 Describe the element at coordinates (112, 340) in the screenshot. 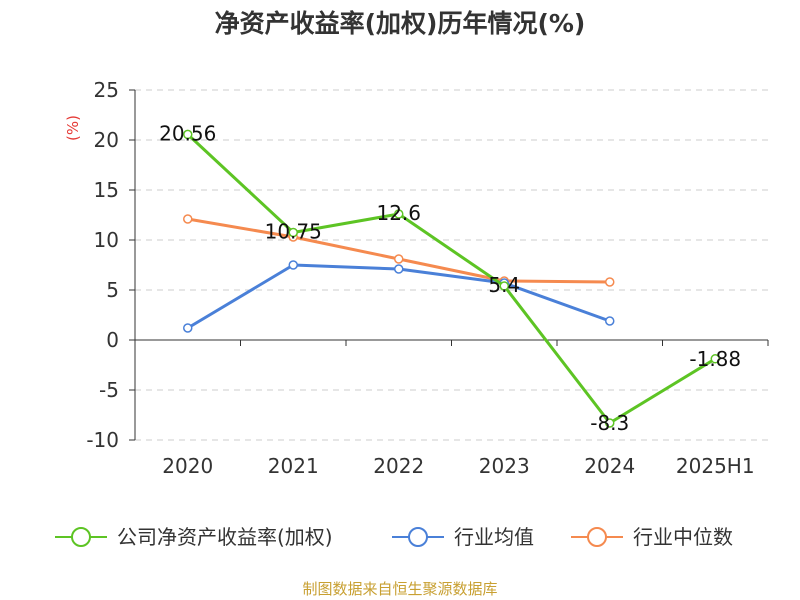

I see `y-tick-label: 0` at that location.